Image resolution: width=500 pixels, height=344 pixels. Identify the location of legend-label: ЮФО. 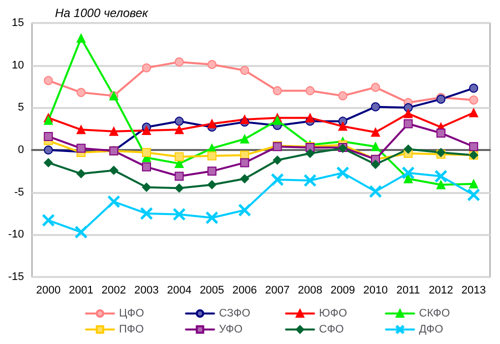
(333, 314).